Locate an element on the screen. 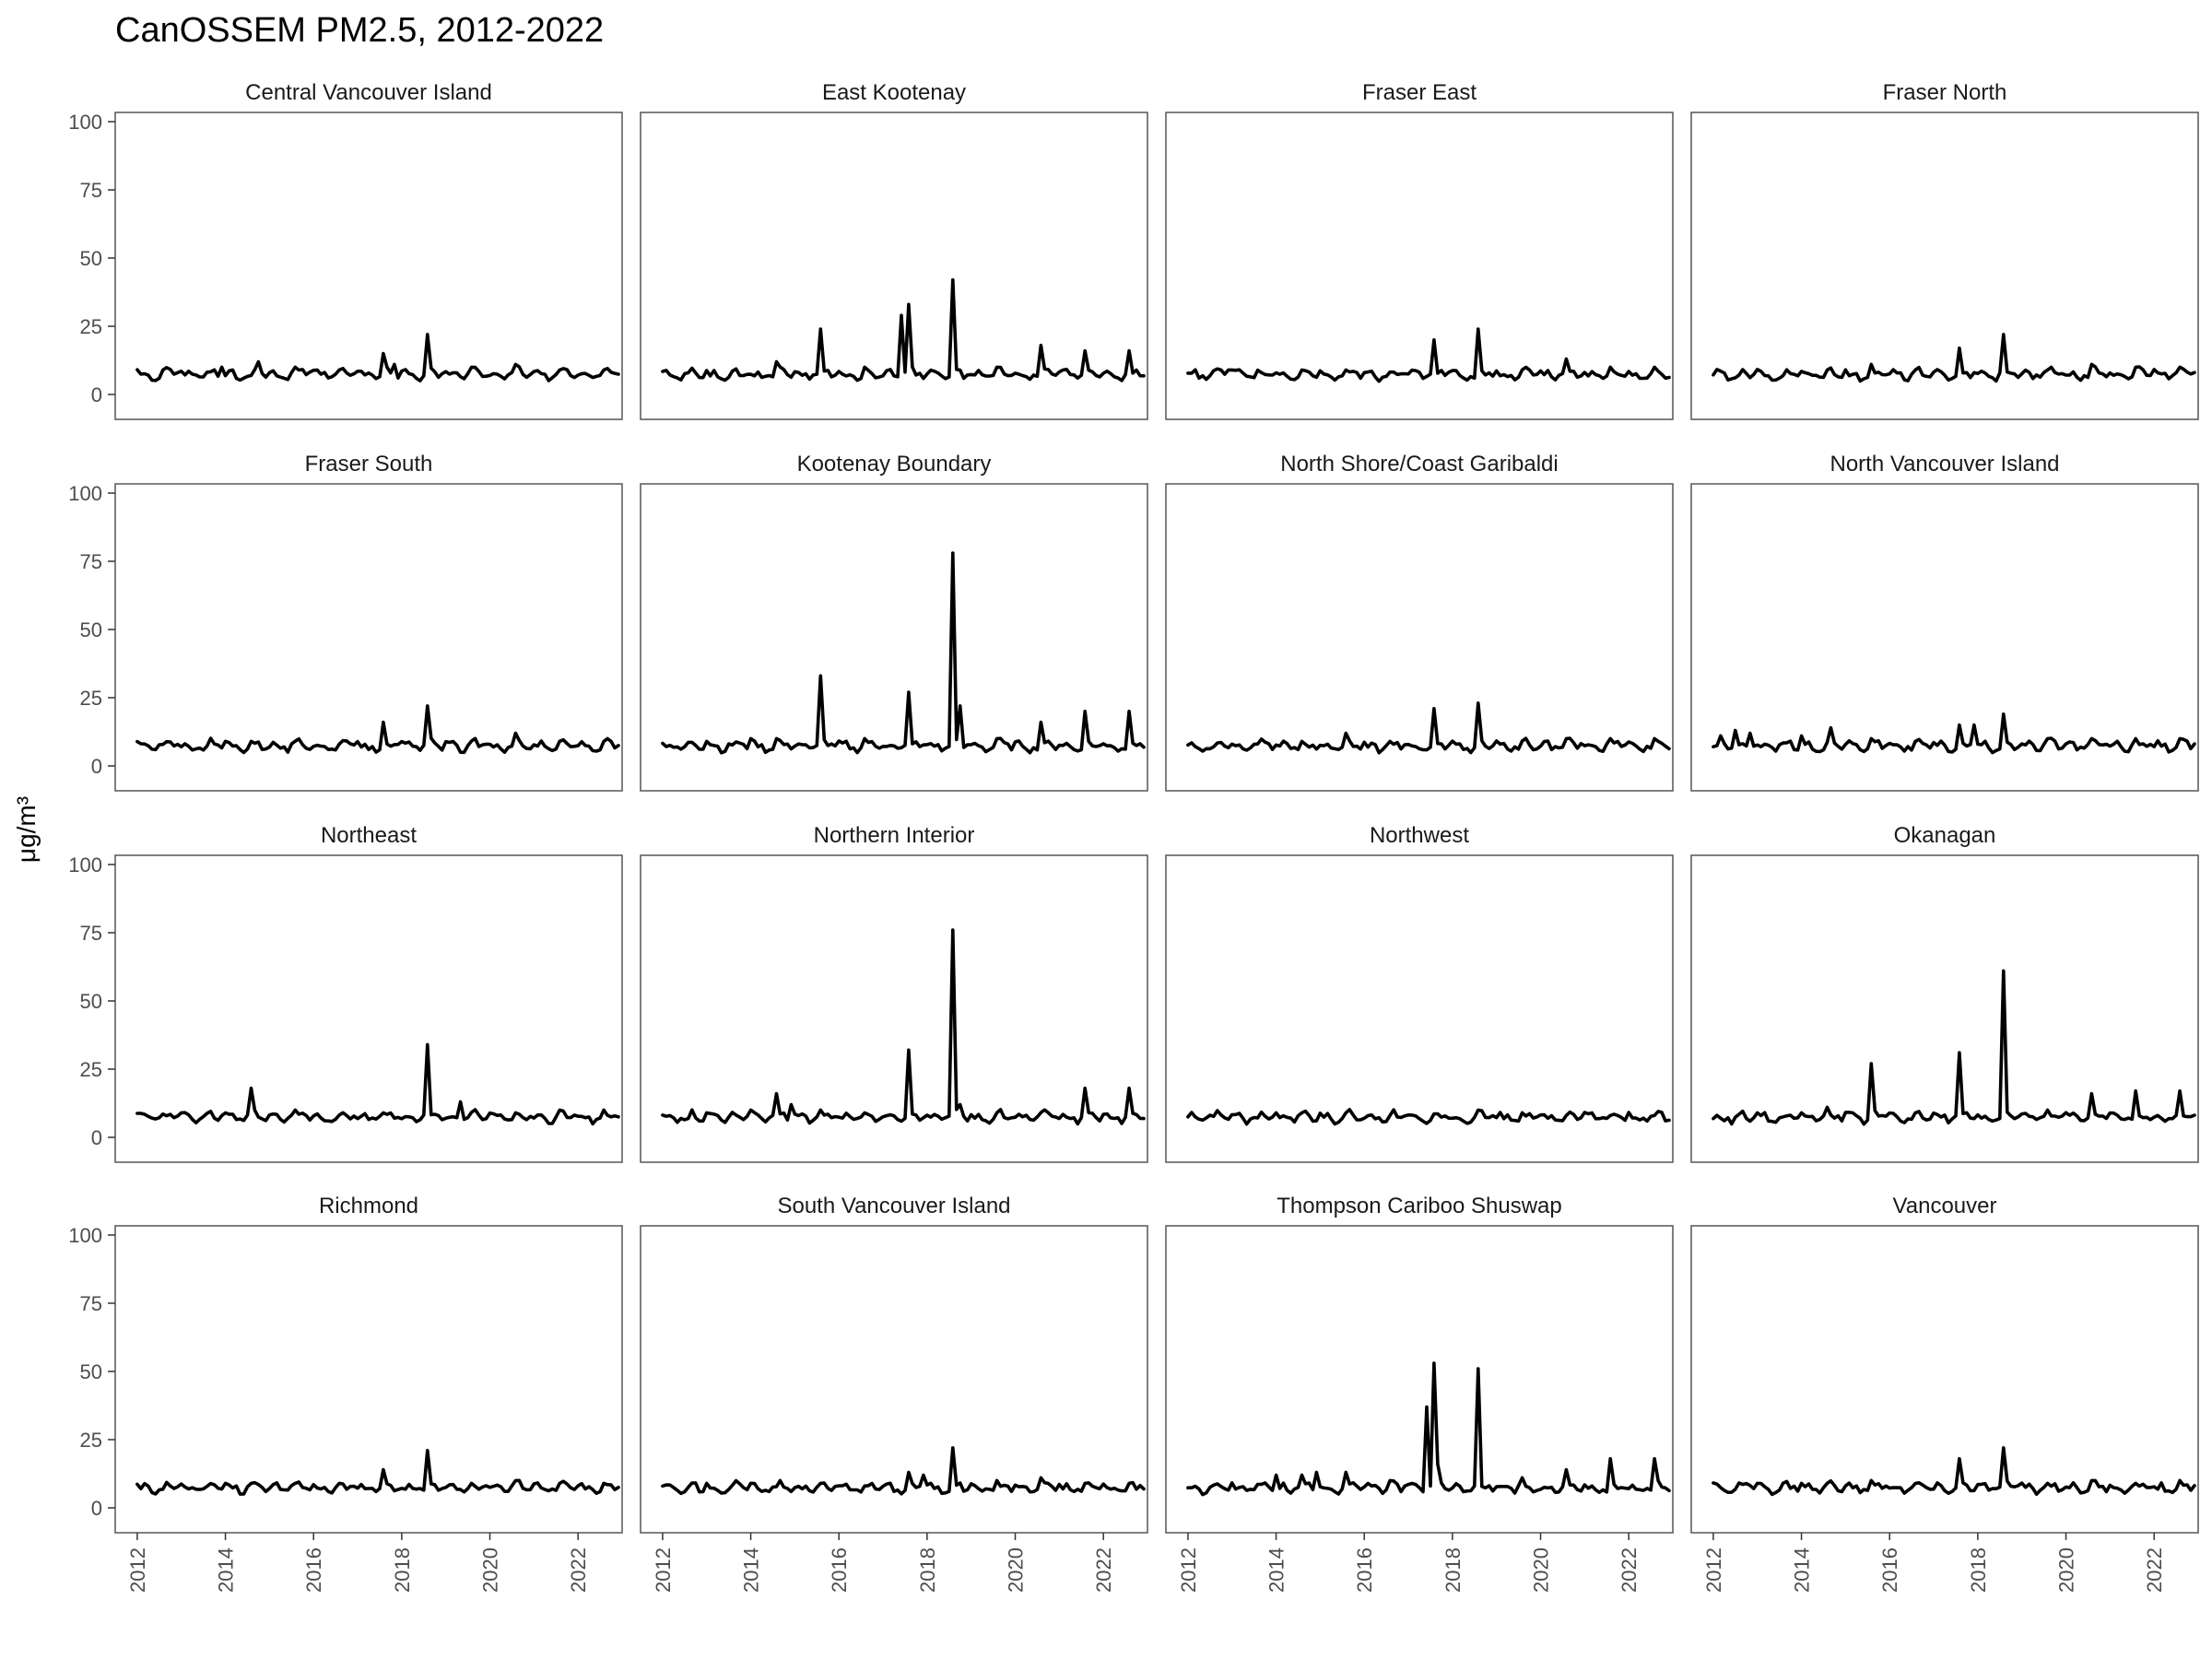  panel-title: North Shore/Coast Garibaldi is located at coordinates (1419, 464).